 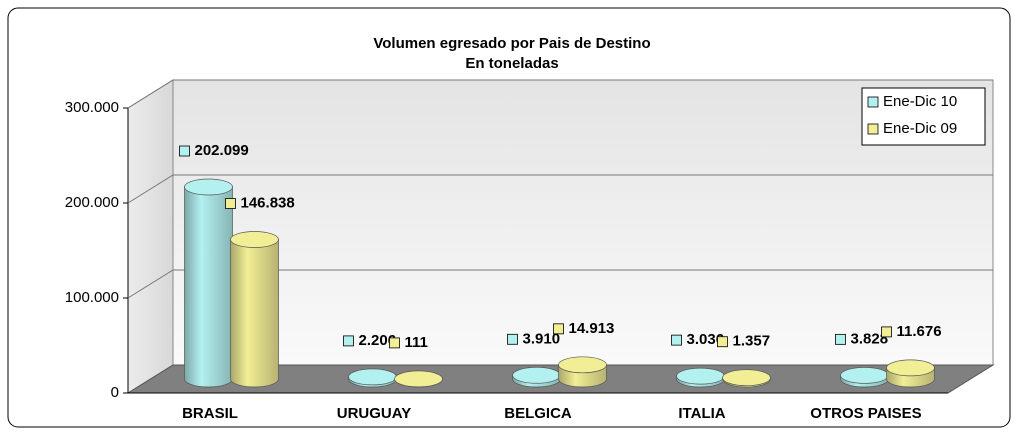 What do you see at coordinates (416, 342) in the screenshot?
I see `value-label: 111` at bounding box center [416, 342].